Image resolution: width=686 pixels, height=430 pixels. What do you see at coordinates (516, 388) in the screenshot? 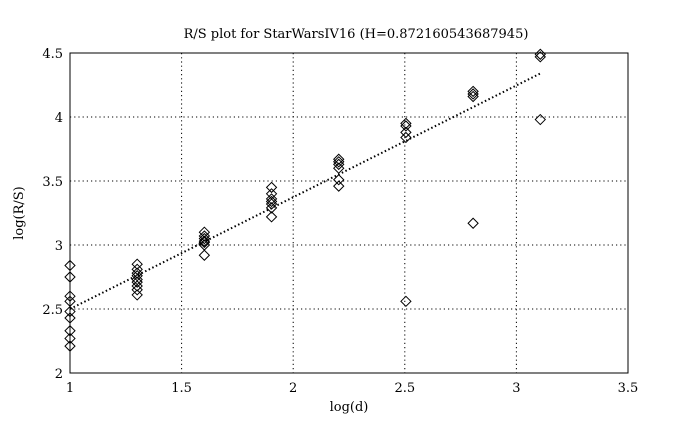
I see `x-tick-label: 3` at bounding box center [516, 388].